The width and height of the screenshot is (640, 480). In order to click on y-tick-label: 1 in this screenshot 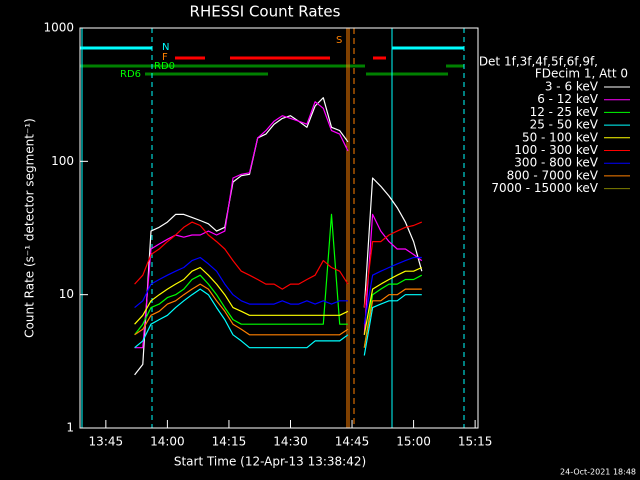, I will do `click(70, 428)`.